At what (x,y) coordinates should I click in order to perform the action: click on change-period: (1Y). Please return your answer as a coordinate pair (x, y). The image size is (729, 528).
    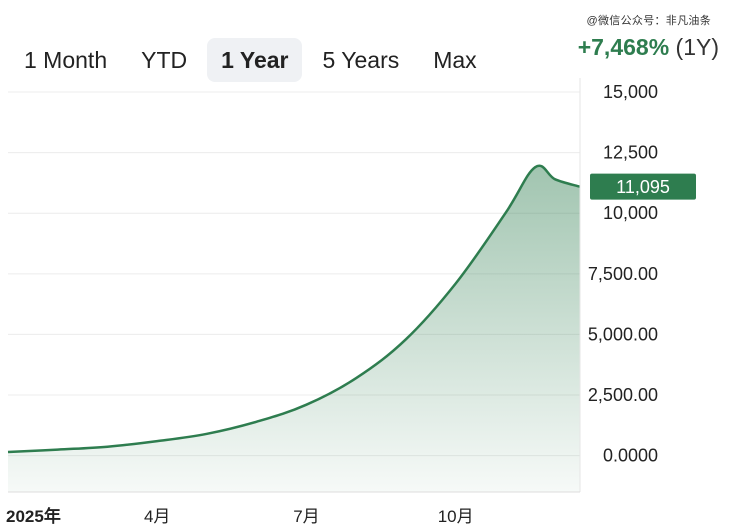
    Looking at the image, I should click on (697, 47).